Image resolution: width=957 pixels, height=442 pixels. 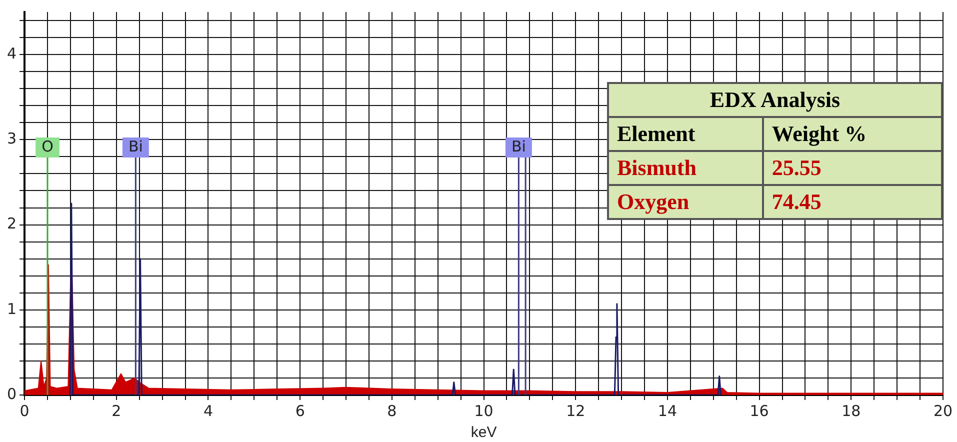 I want to click on annotation: EDX Analysis, so click(x=775, y=100).